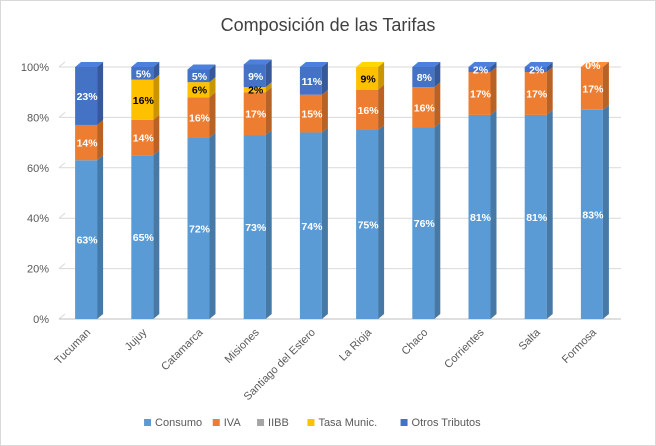 The image size is (656, 446). I want to click on data-label: 8%, so click(425, 78).